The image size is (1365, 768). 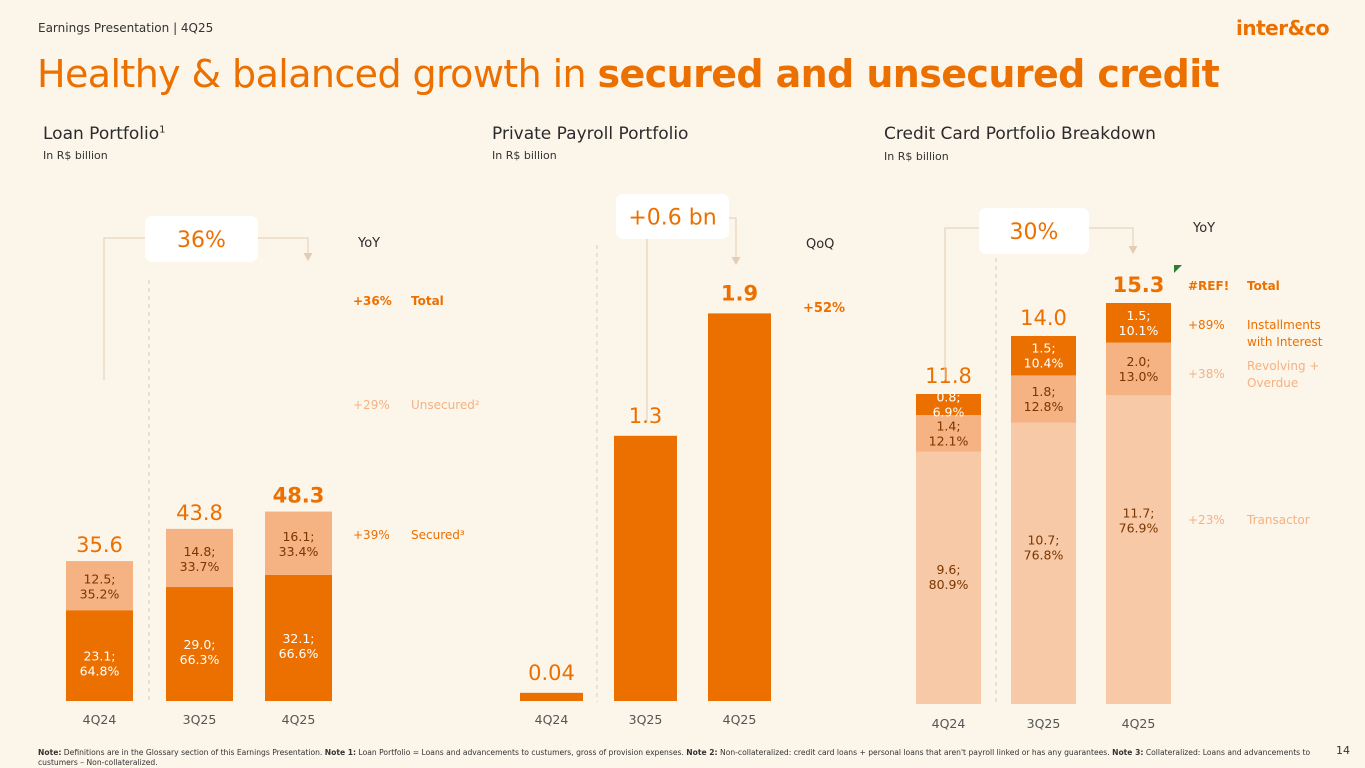 What do you see at coordinates (1206, 325) in the screenshot?
I see `card-legend-change: +89%` at bounding box center [1206, 325].